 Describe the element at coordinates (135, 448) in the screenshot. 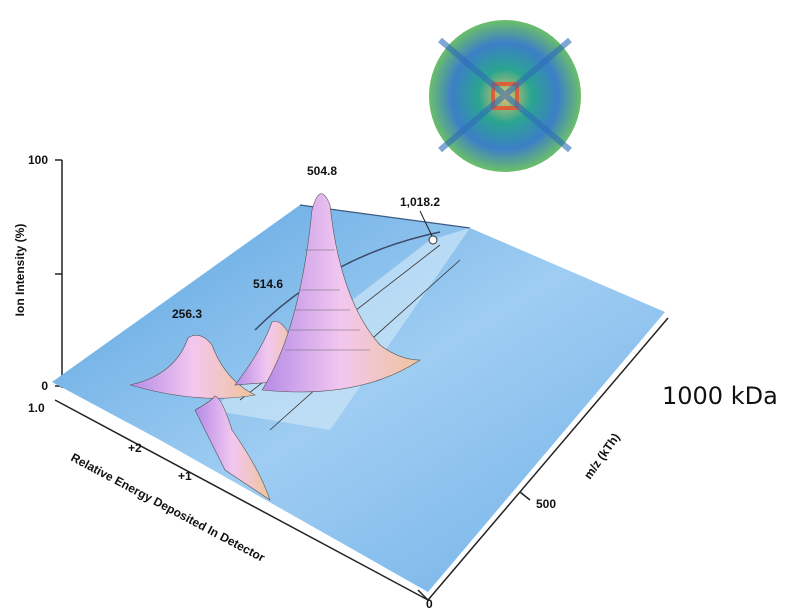

I see `energy-tick-label: +2` at that location.